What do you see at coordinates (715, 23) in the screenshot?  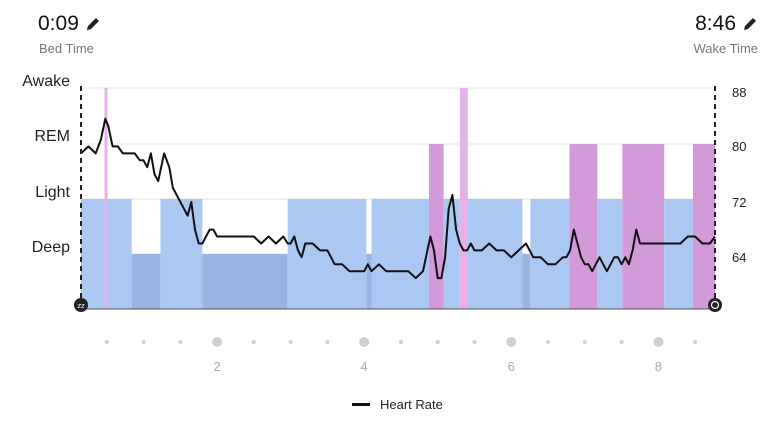 I see `wake-time-value: 8:46` at bounding box center [715, 23].